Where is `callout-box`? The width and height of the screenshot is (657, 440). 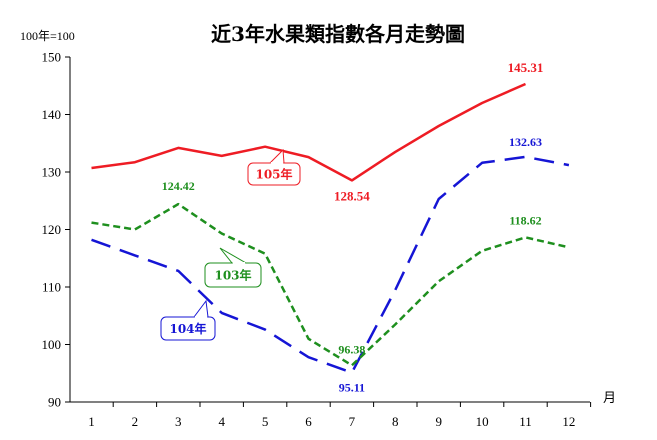 callout-box is located at coordinates (188, 328).